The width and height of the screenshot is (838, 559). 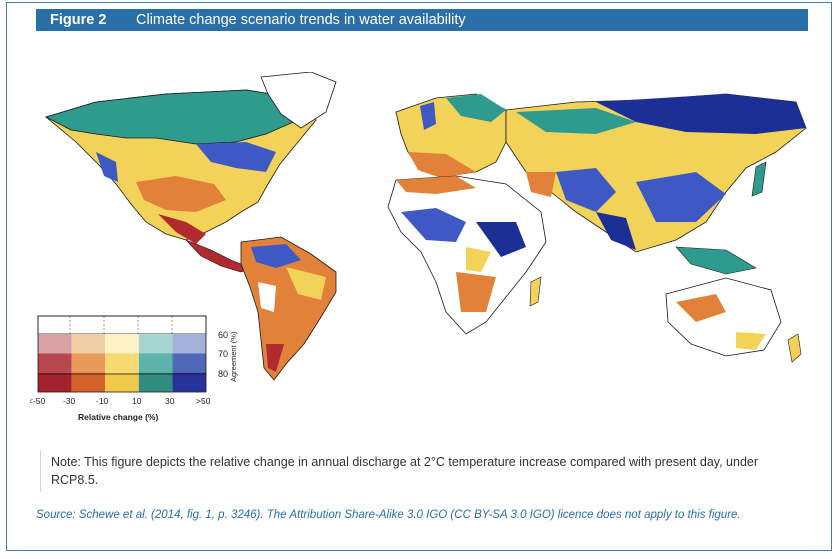 I want to click on north-america, so click(x=180, y=166).